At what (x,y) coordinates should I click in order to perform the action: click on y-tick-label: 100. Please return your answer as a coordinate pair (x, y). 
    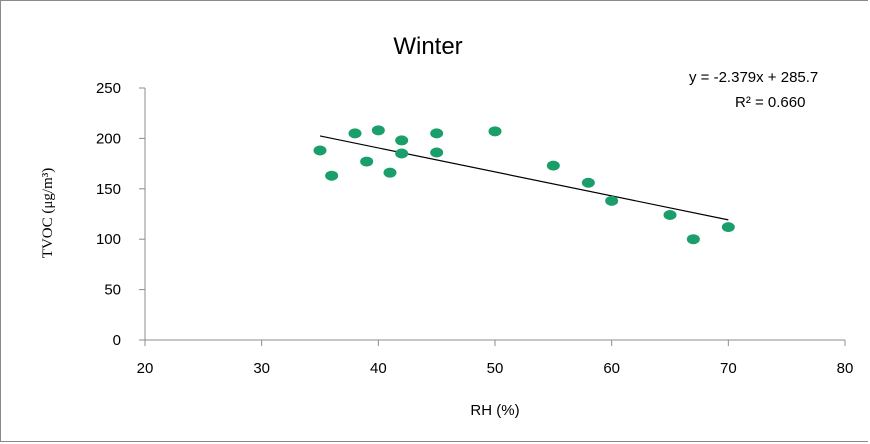
    Looking at the image, I should click on (108, 239).